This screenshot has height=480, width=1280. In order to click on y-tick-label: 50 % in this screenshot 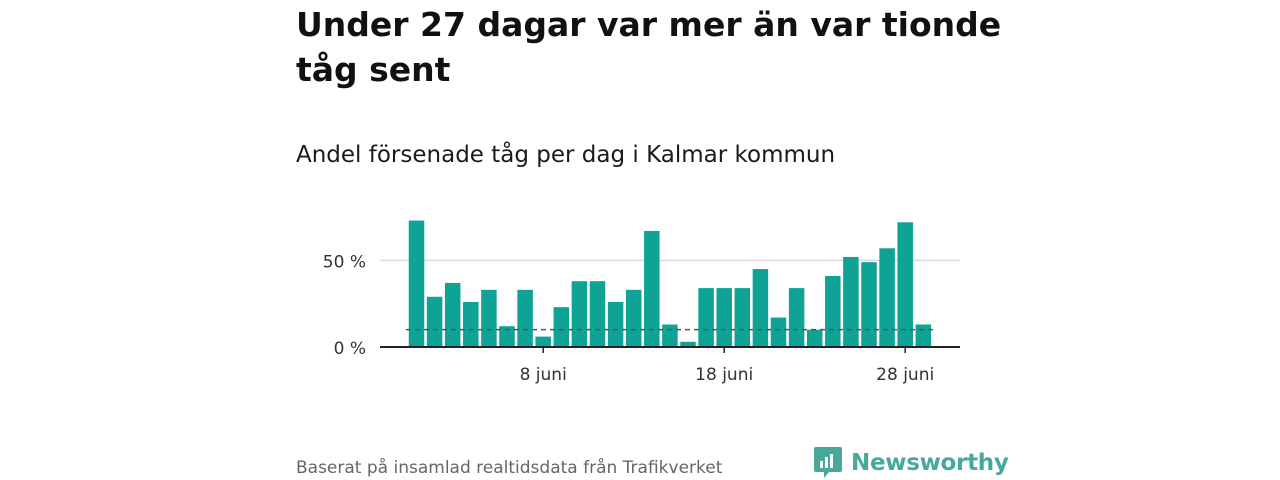, I will do `click(344, 262)`.